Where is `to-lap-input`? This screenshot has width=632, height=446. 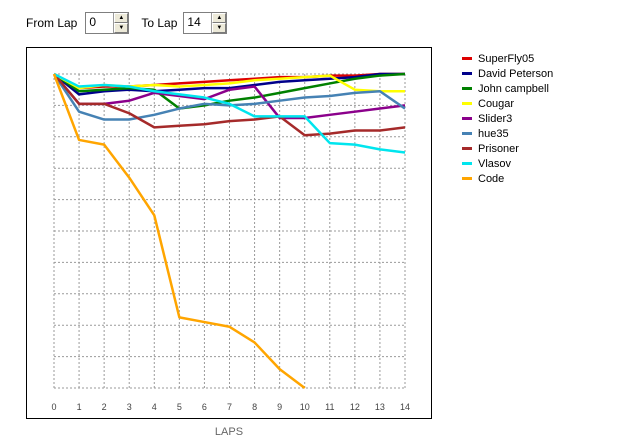
to-lap-input is located at coordinates (198, 22).